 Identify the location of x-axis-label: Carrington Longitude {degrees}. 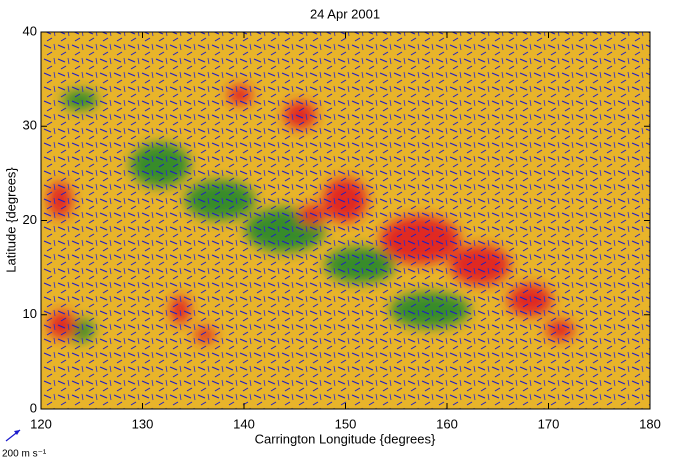
(345, 438).